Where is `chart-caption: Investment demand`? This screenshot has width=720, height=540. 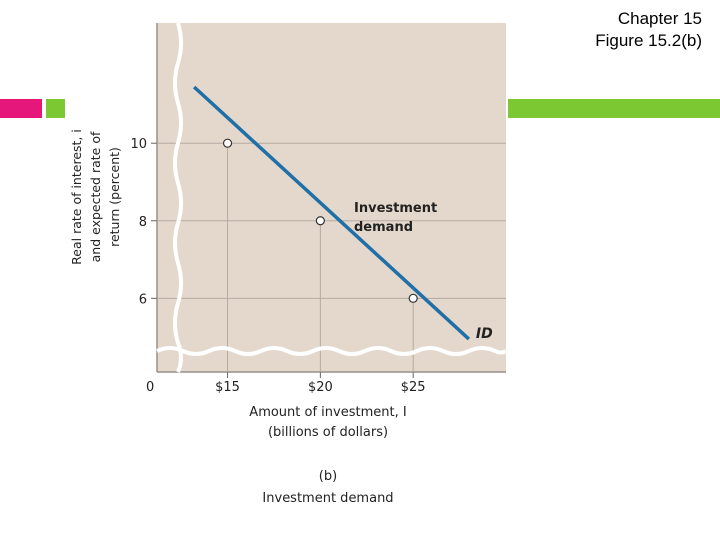
chart-caption: Investment demand is located at coordinates (327, 498).